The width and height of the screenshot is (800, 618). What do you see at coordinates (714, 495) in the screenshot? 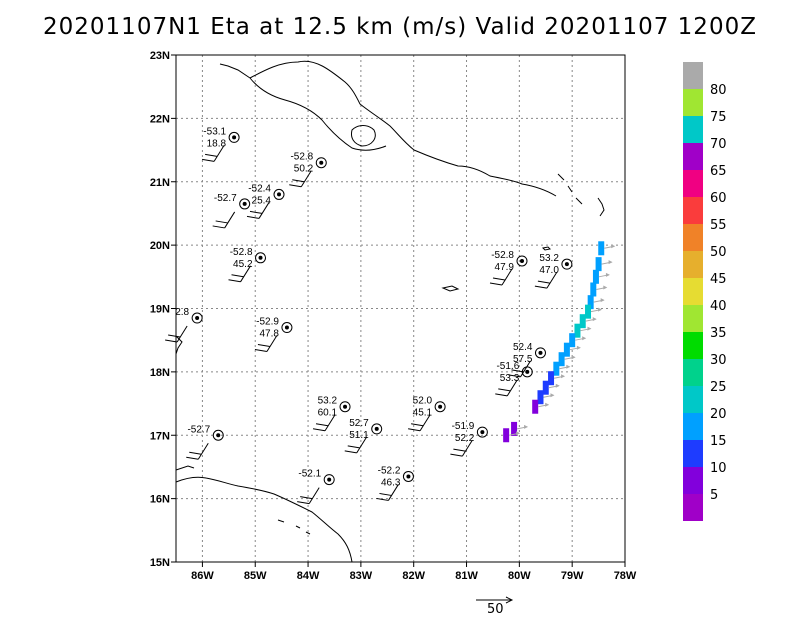
I see `colorbar-label: 5` at bounding box center [714, 495].